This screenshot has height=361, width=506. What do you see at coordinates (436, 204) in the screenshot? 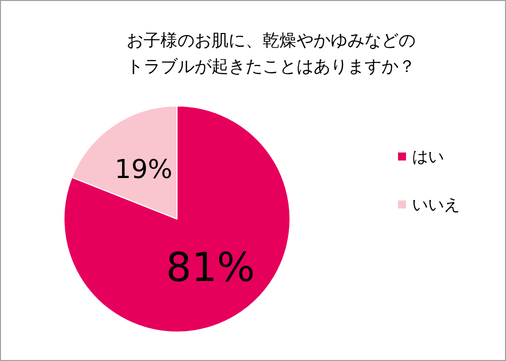
I see `legend-label: いいえ` at bounding box center [436, 204].